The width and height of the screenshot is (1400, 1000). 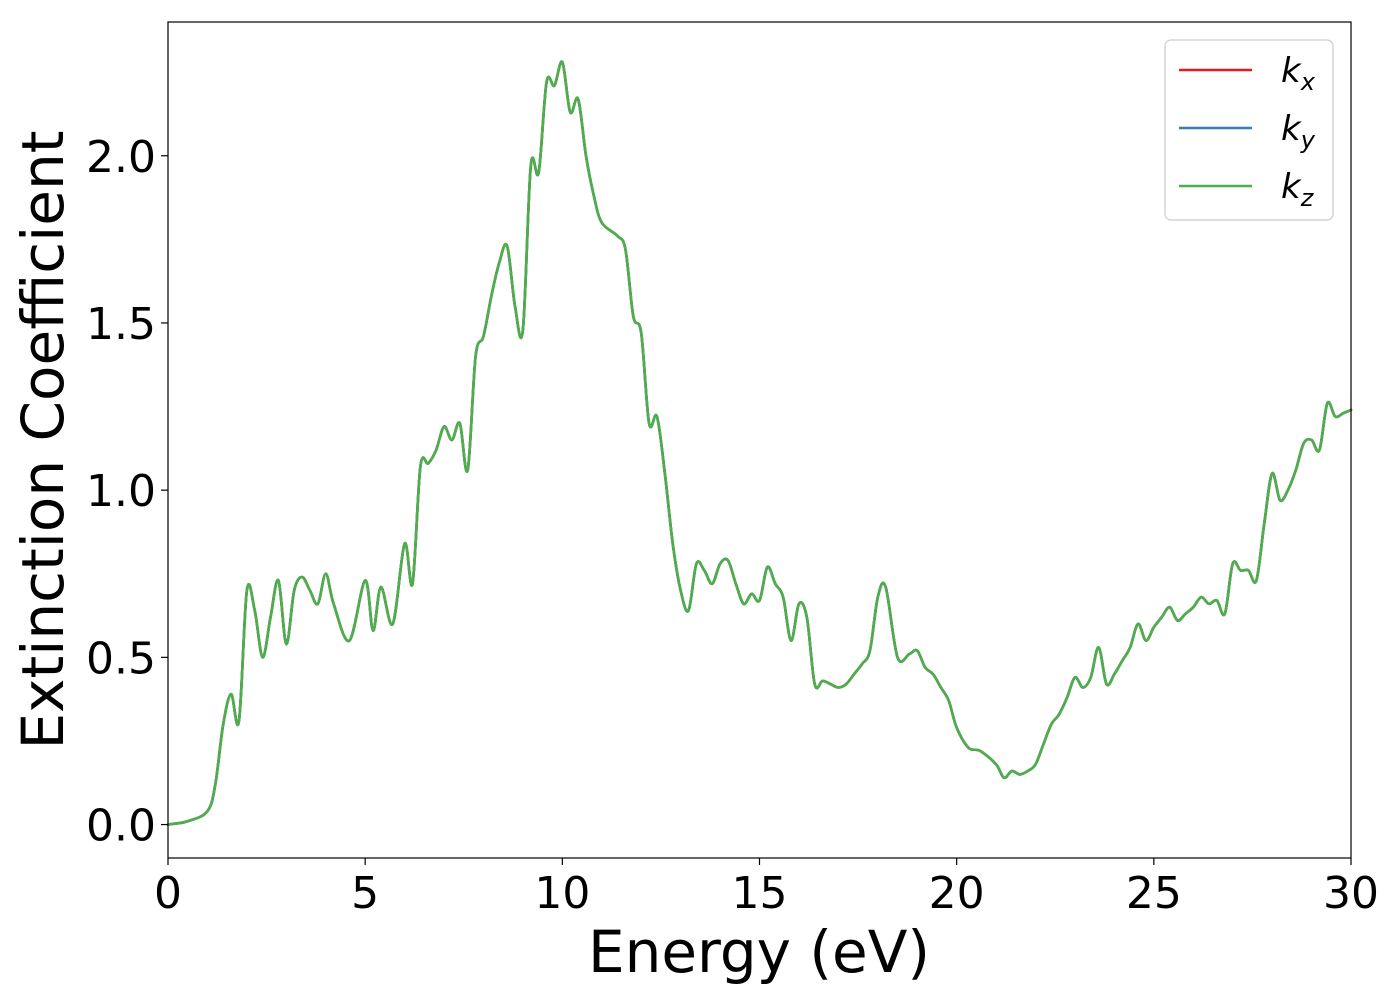 What do you see at coordinates (957, 893) in the screenshot?
I see `x-tick-label: 20` at bounding box center [957, 893].